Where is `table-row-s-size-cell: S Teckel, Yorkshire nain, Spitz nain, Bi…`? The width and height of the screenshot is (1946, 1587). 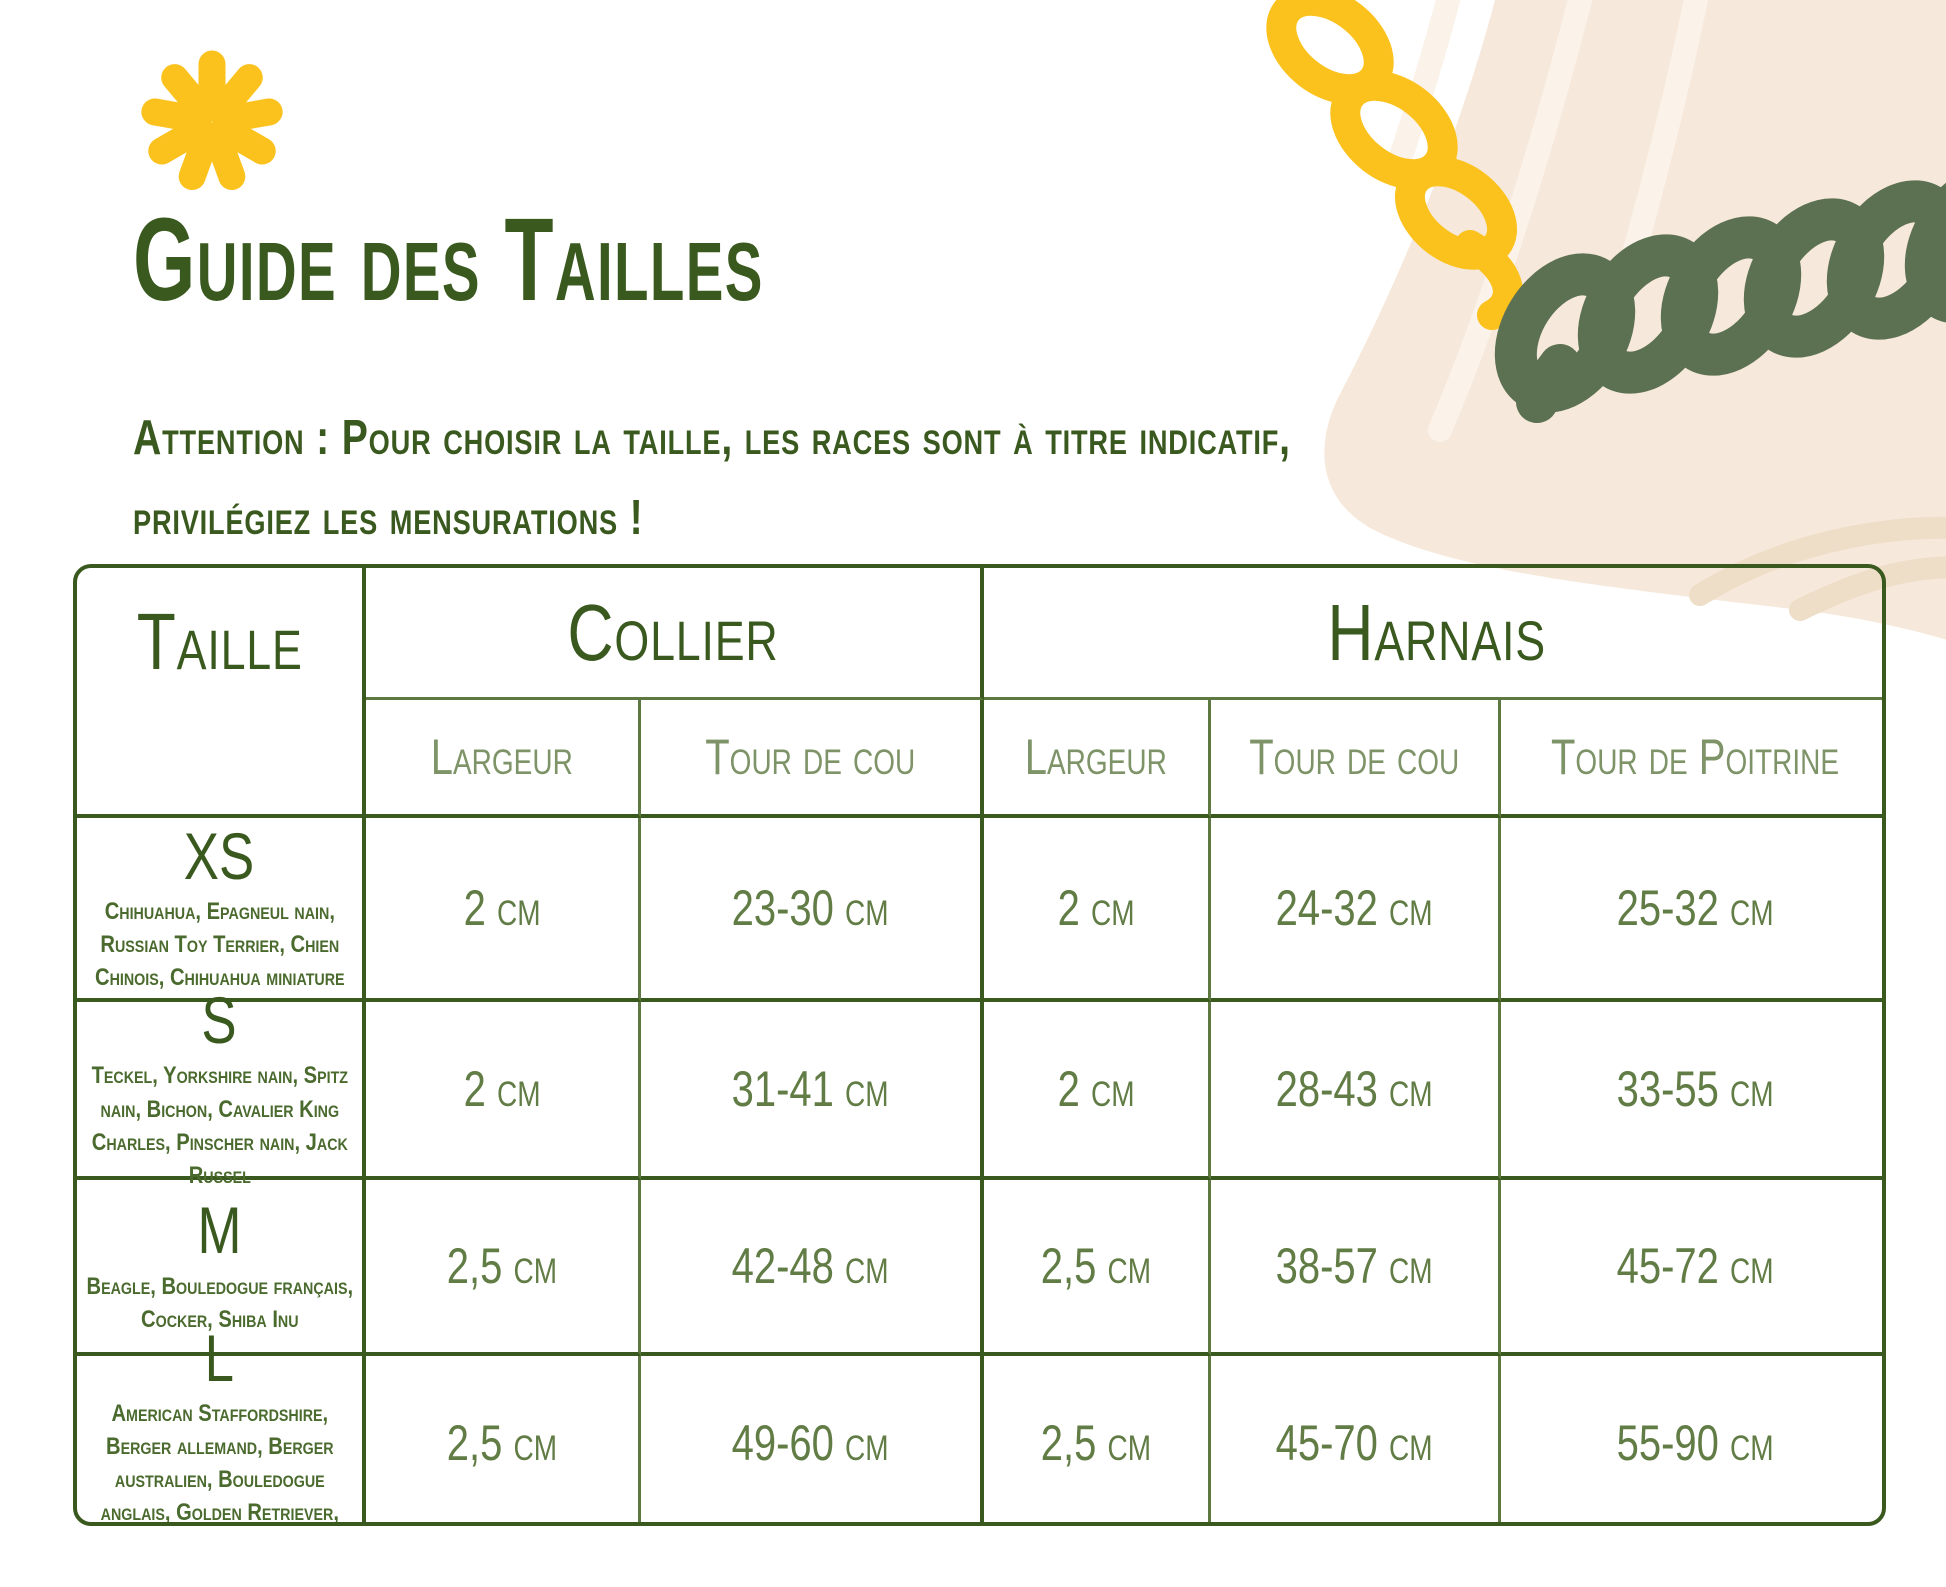
table-row-s-size-cell: S Teckel, Yorkshire nain, Spitz nain, Bi… is located at coordinates (221, 1087).